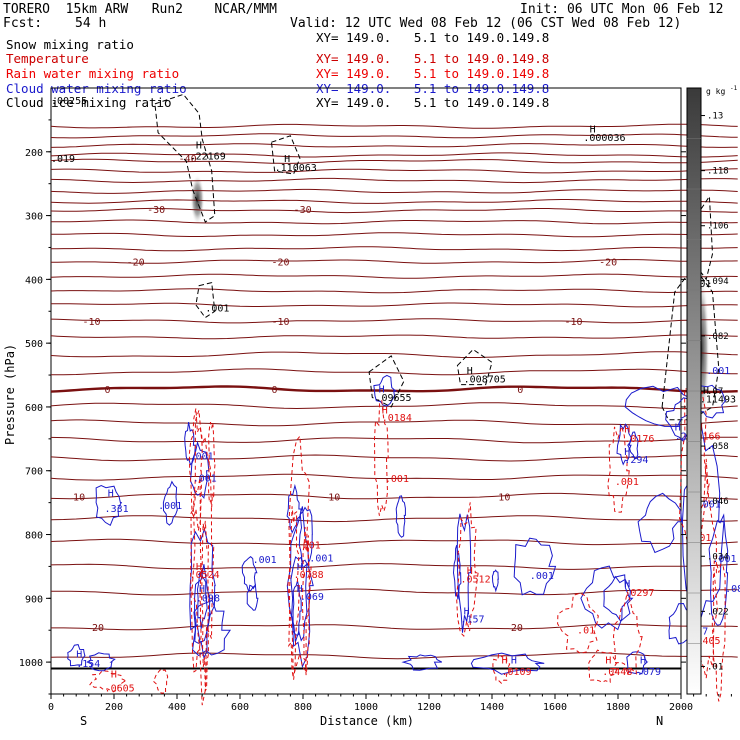  Describe the element at coordinates (474, 367) in the screenshot. I see `cloud-ice-contour` at that location.